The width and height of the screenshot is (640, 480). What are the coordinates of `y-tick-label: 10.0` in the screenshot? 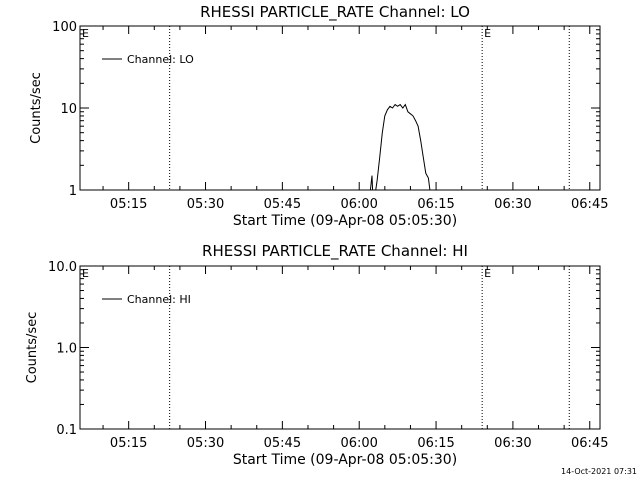 It's located at (62, 267).